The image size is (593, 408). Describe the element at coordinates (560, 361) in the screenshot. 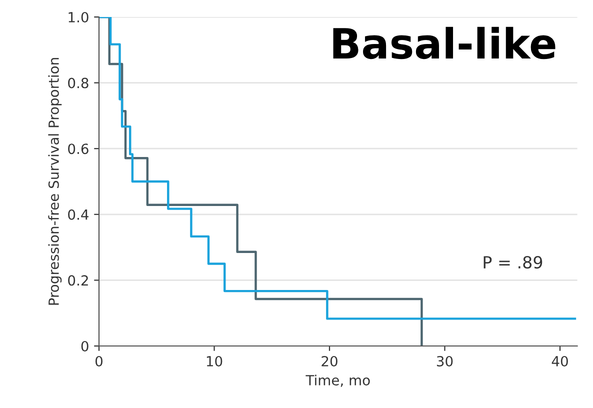

I see `x-tick-label: 40` at that location.